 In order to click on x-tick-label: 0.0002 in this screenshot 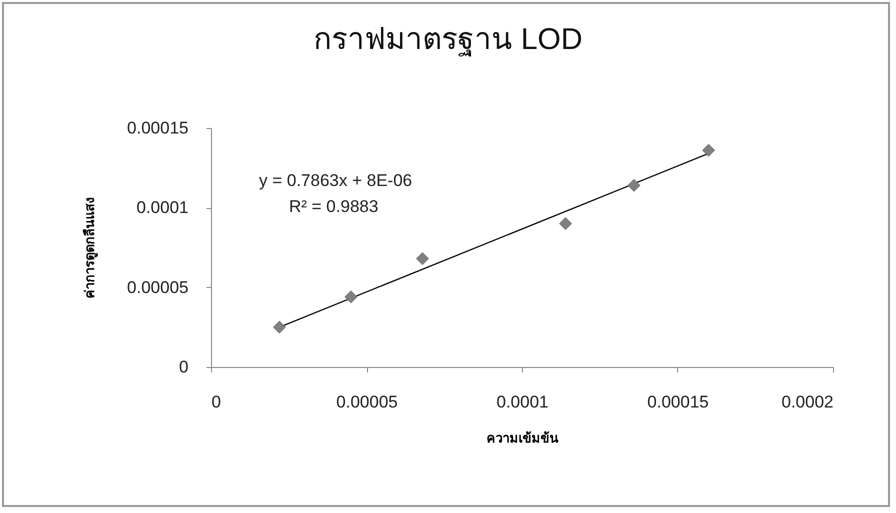, I will do `click(808, 402)`.